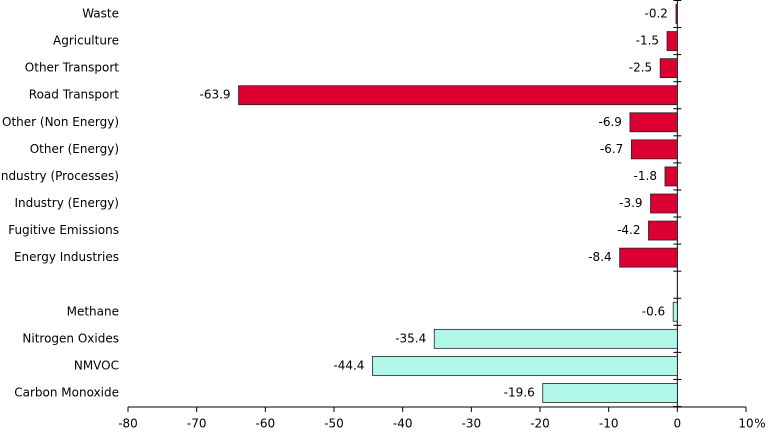 The image size is (768, 432). Describe the element at coordinates (759, 424) in the screenshot. I see `x-unit: %` at that location.